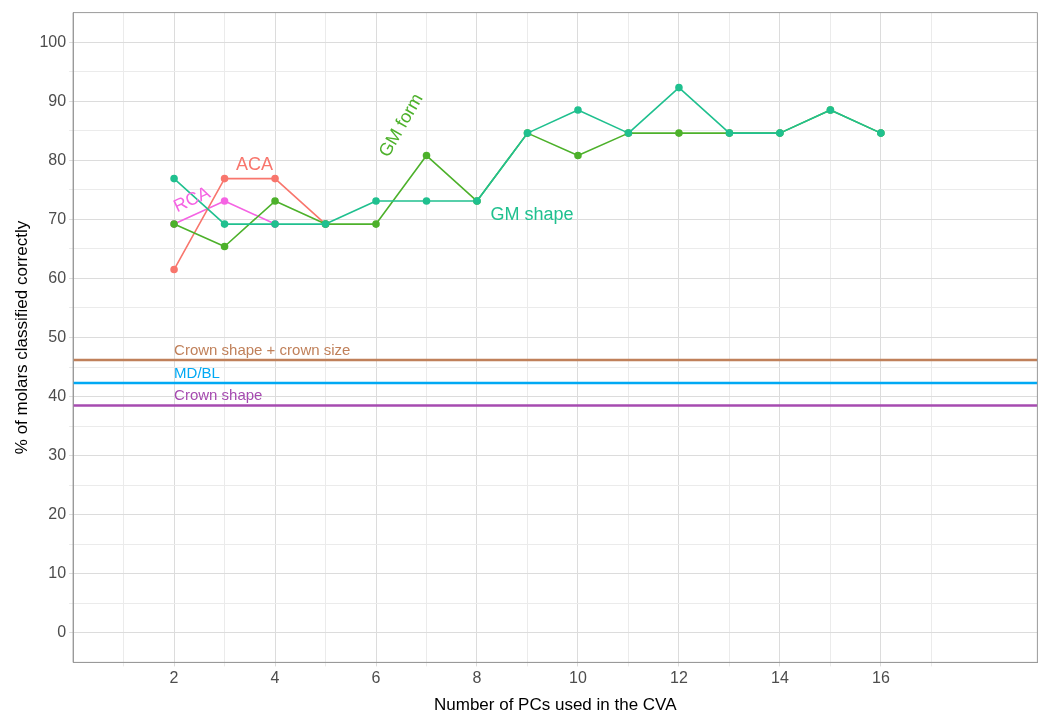 The image size is (1042, 724). I want to click on y-tick-label: 50, so click(57, 336).